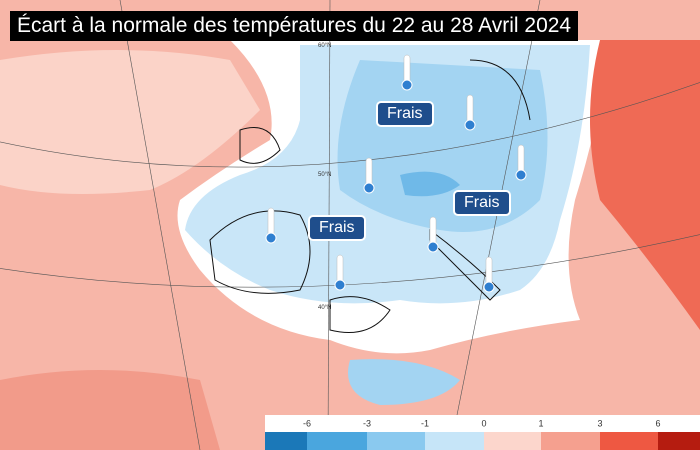 This screenshot has height=450, width=700. What do you see at coordinates (367, 423) in the screenshot?
I see `legend-tick-label: -3` at bounding box center [367, 423].